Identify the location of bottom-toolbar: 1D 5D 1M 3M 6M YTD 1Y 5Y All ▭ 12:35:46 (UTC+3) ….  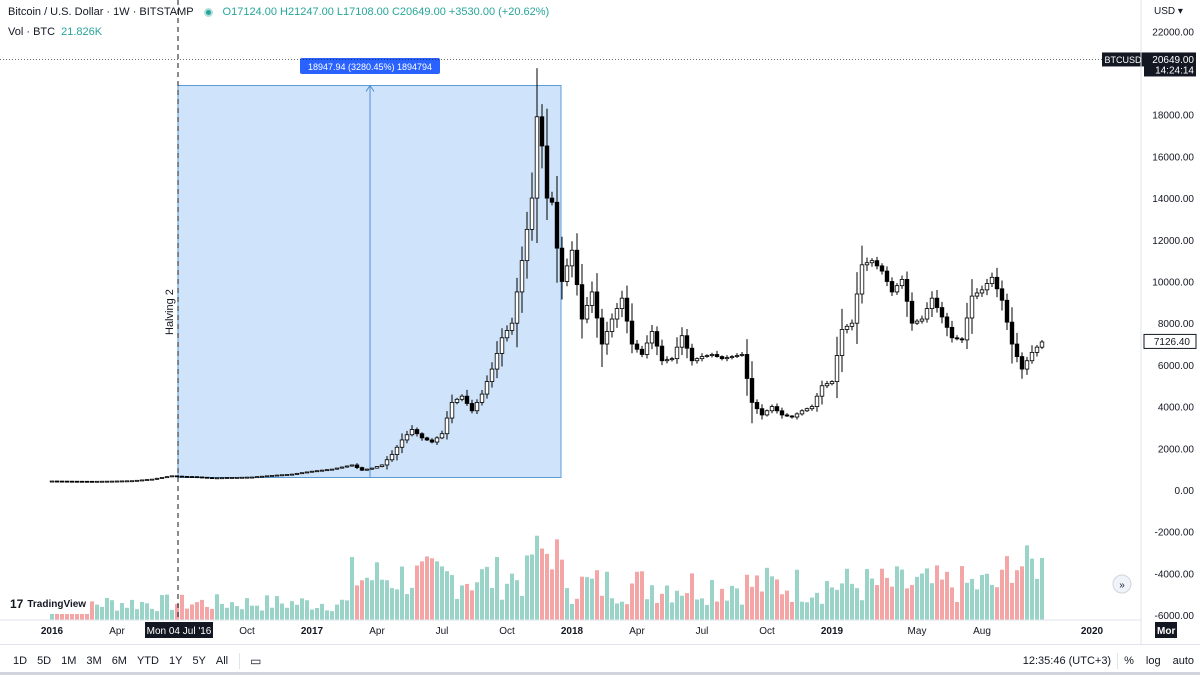
(600, 660).